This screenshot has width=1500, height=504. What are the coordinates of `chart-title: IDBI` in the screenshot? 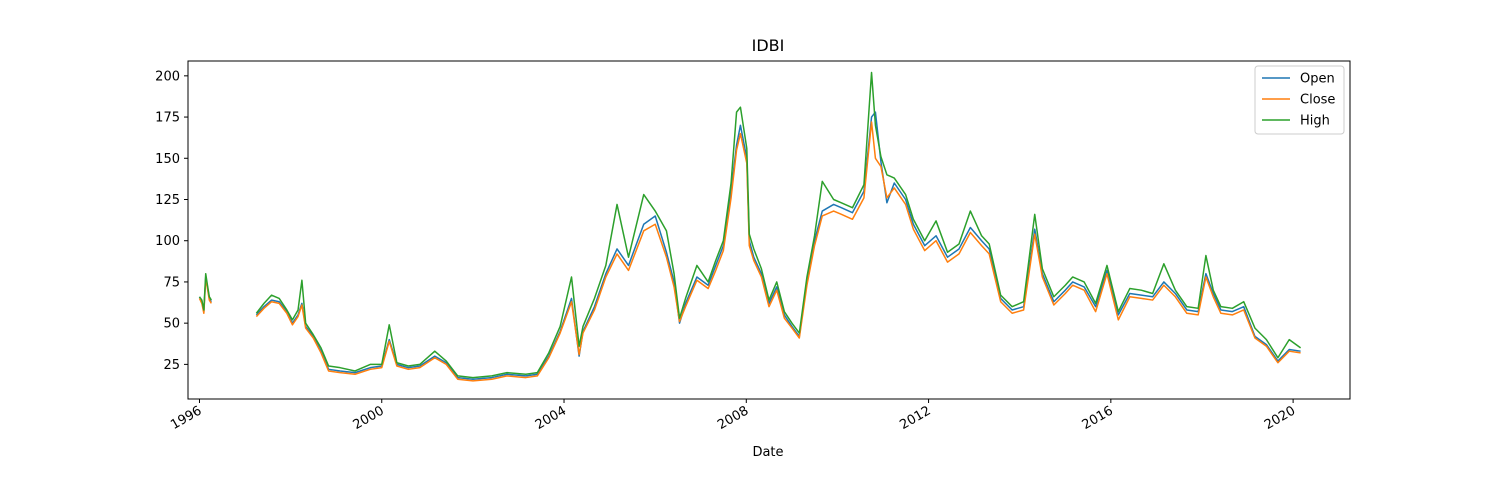 It's located at (768, 45).